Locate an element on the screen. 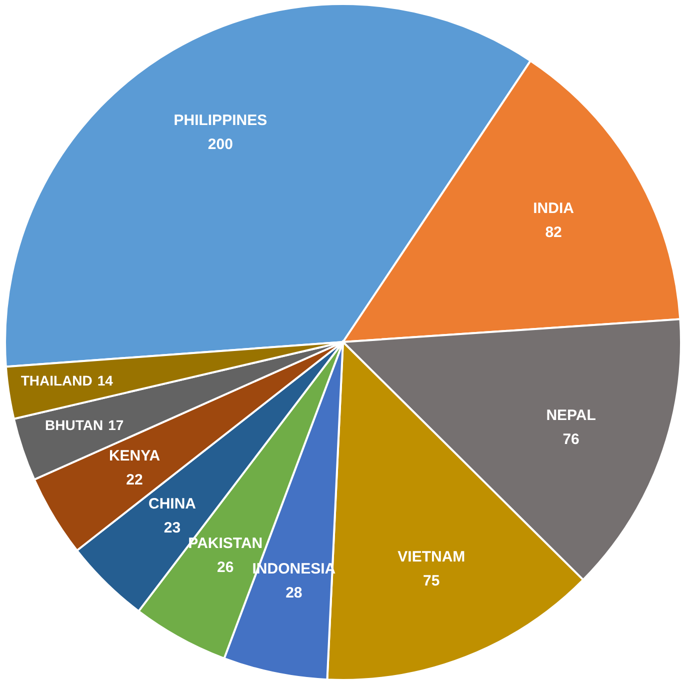 This screenshot has width=686, height=684. slice-label: PAKISTAN is located at coordinates (225, 543).